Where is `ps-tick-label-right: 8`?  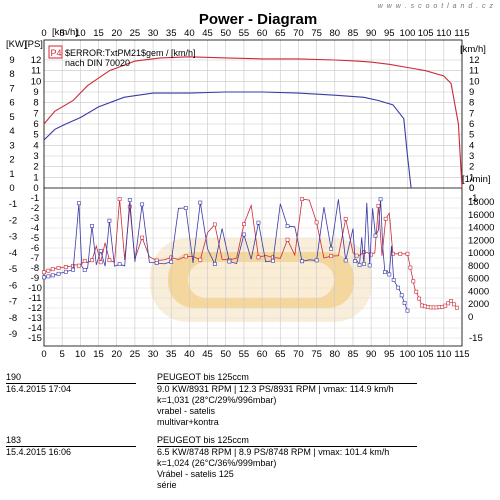
ps-tick-label-right: 8 is located at coordinates (471, 103).